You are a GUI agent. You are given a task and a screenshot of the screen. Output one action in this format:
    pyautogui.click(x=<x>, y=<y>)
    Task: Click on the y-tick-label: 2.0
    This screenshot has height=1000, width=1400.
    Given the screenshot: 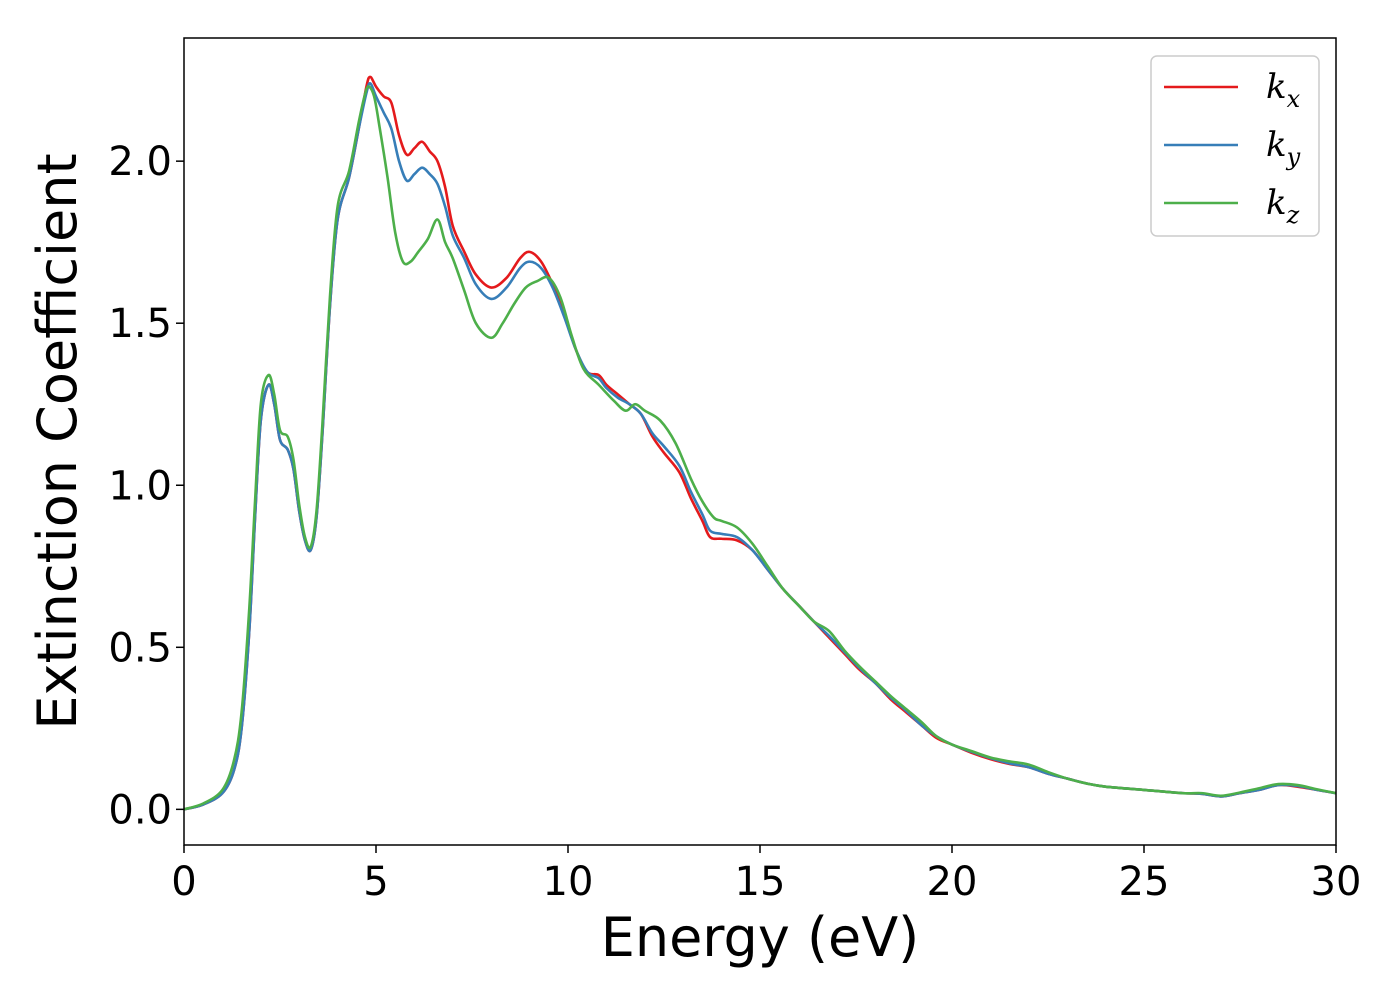 What is the action you would take?
    pyautogui.click(x=140, y=162)
    